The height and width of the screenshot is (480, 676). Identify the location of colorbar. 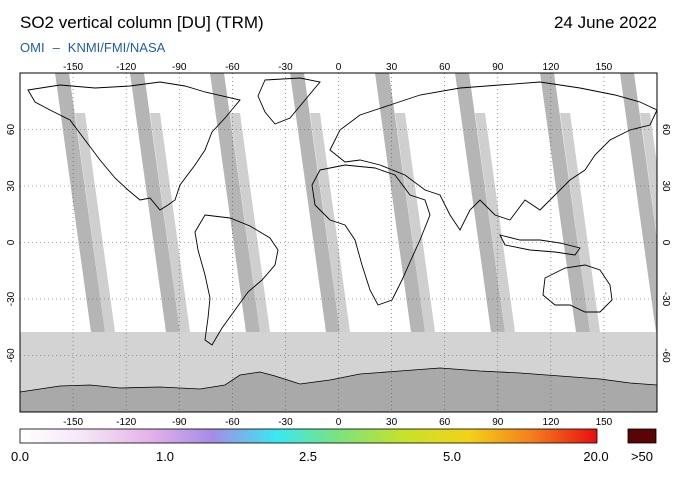
(338, 436).